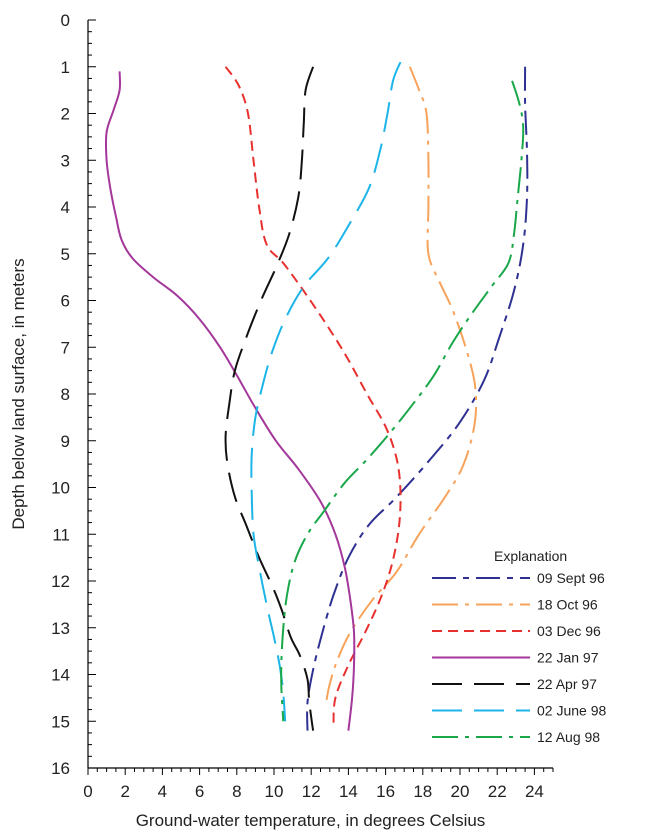 The width and height of the screenshot is (650, 834). What do you see at coordinates (348, 791) in the screenshot?
I see `x-tick-label: 14` at bounding box center [348, 791].